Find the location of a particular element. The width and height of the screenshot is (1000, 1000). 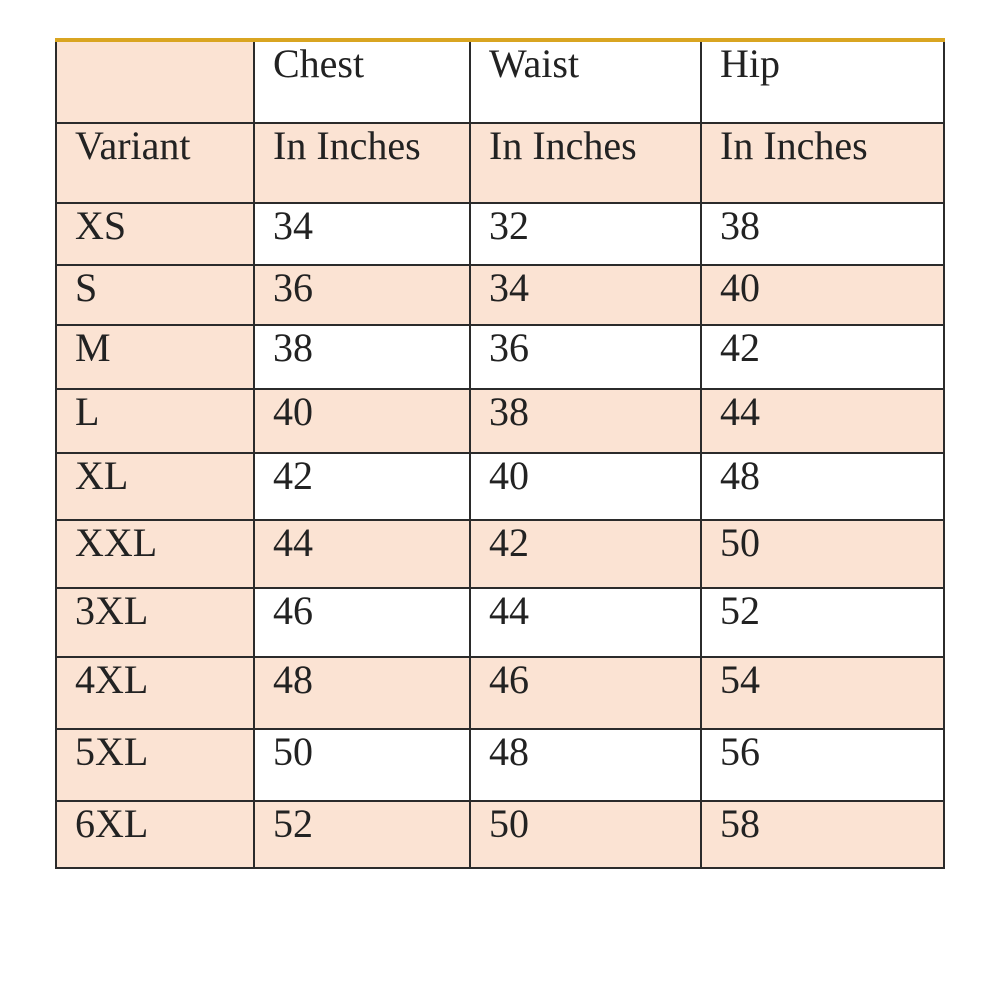

waist-cell: 48 is located at coordinates (585, 765).